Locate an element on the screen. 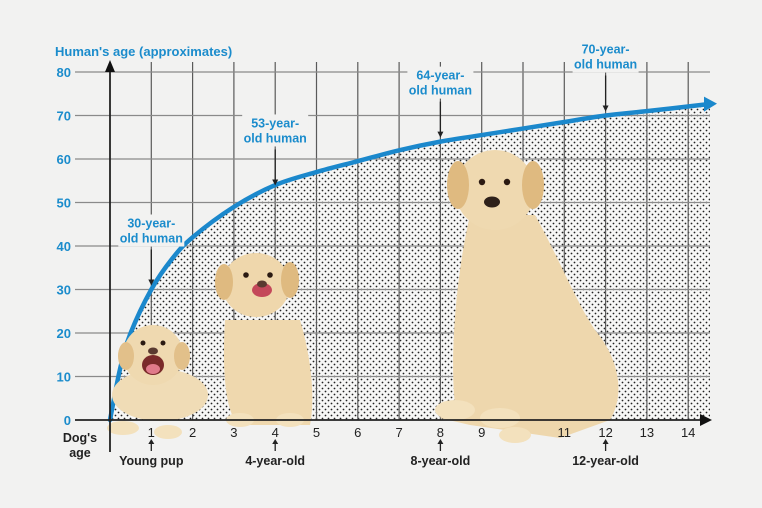 The image size is (762, 508). annotation-label: 53-year- is located at coordinates (275, 123).